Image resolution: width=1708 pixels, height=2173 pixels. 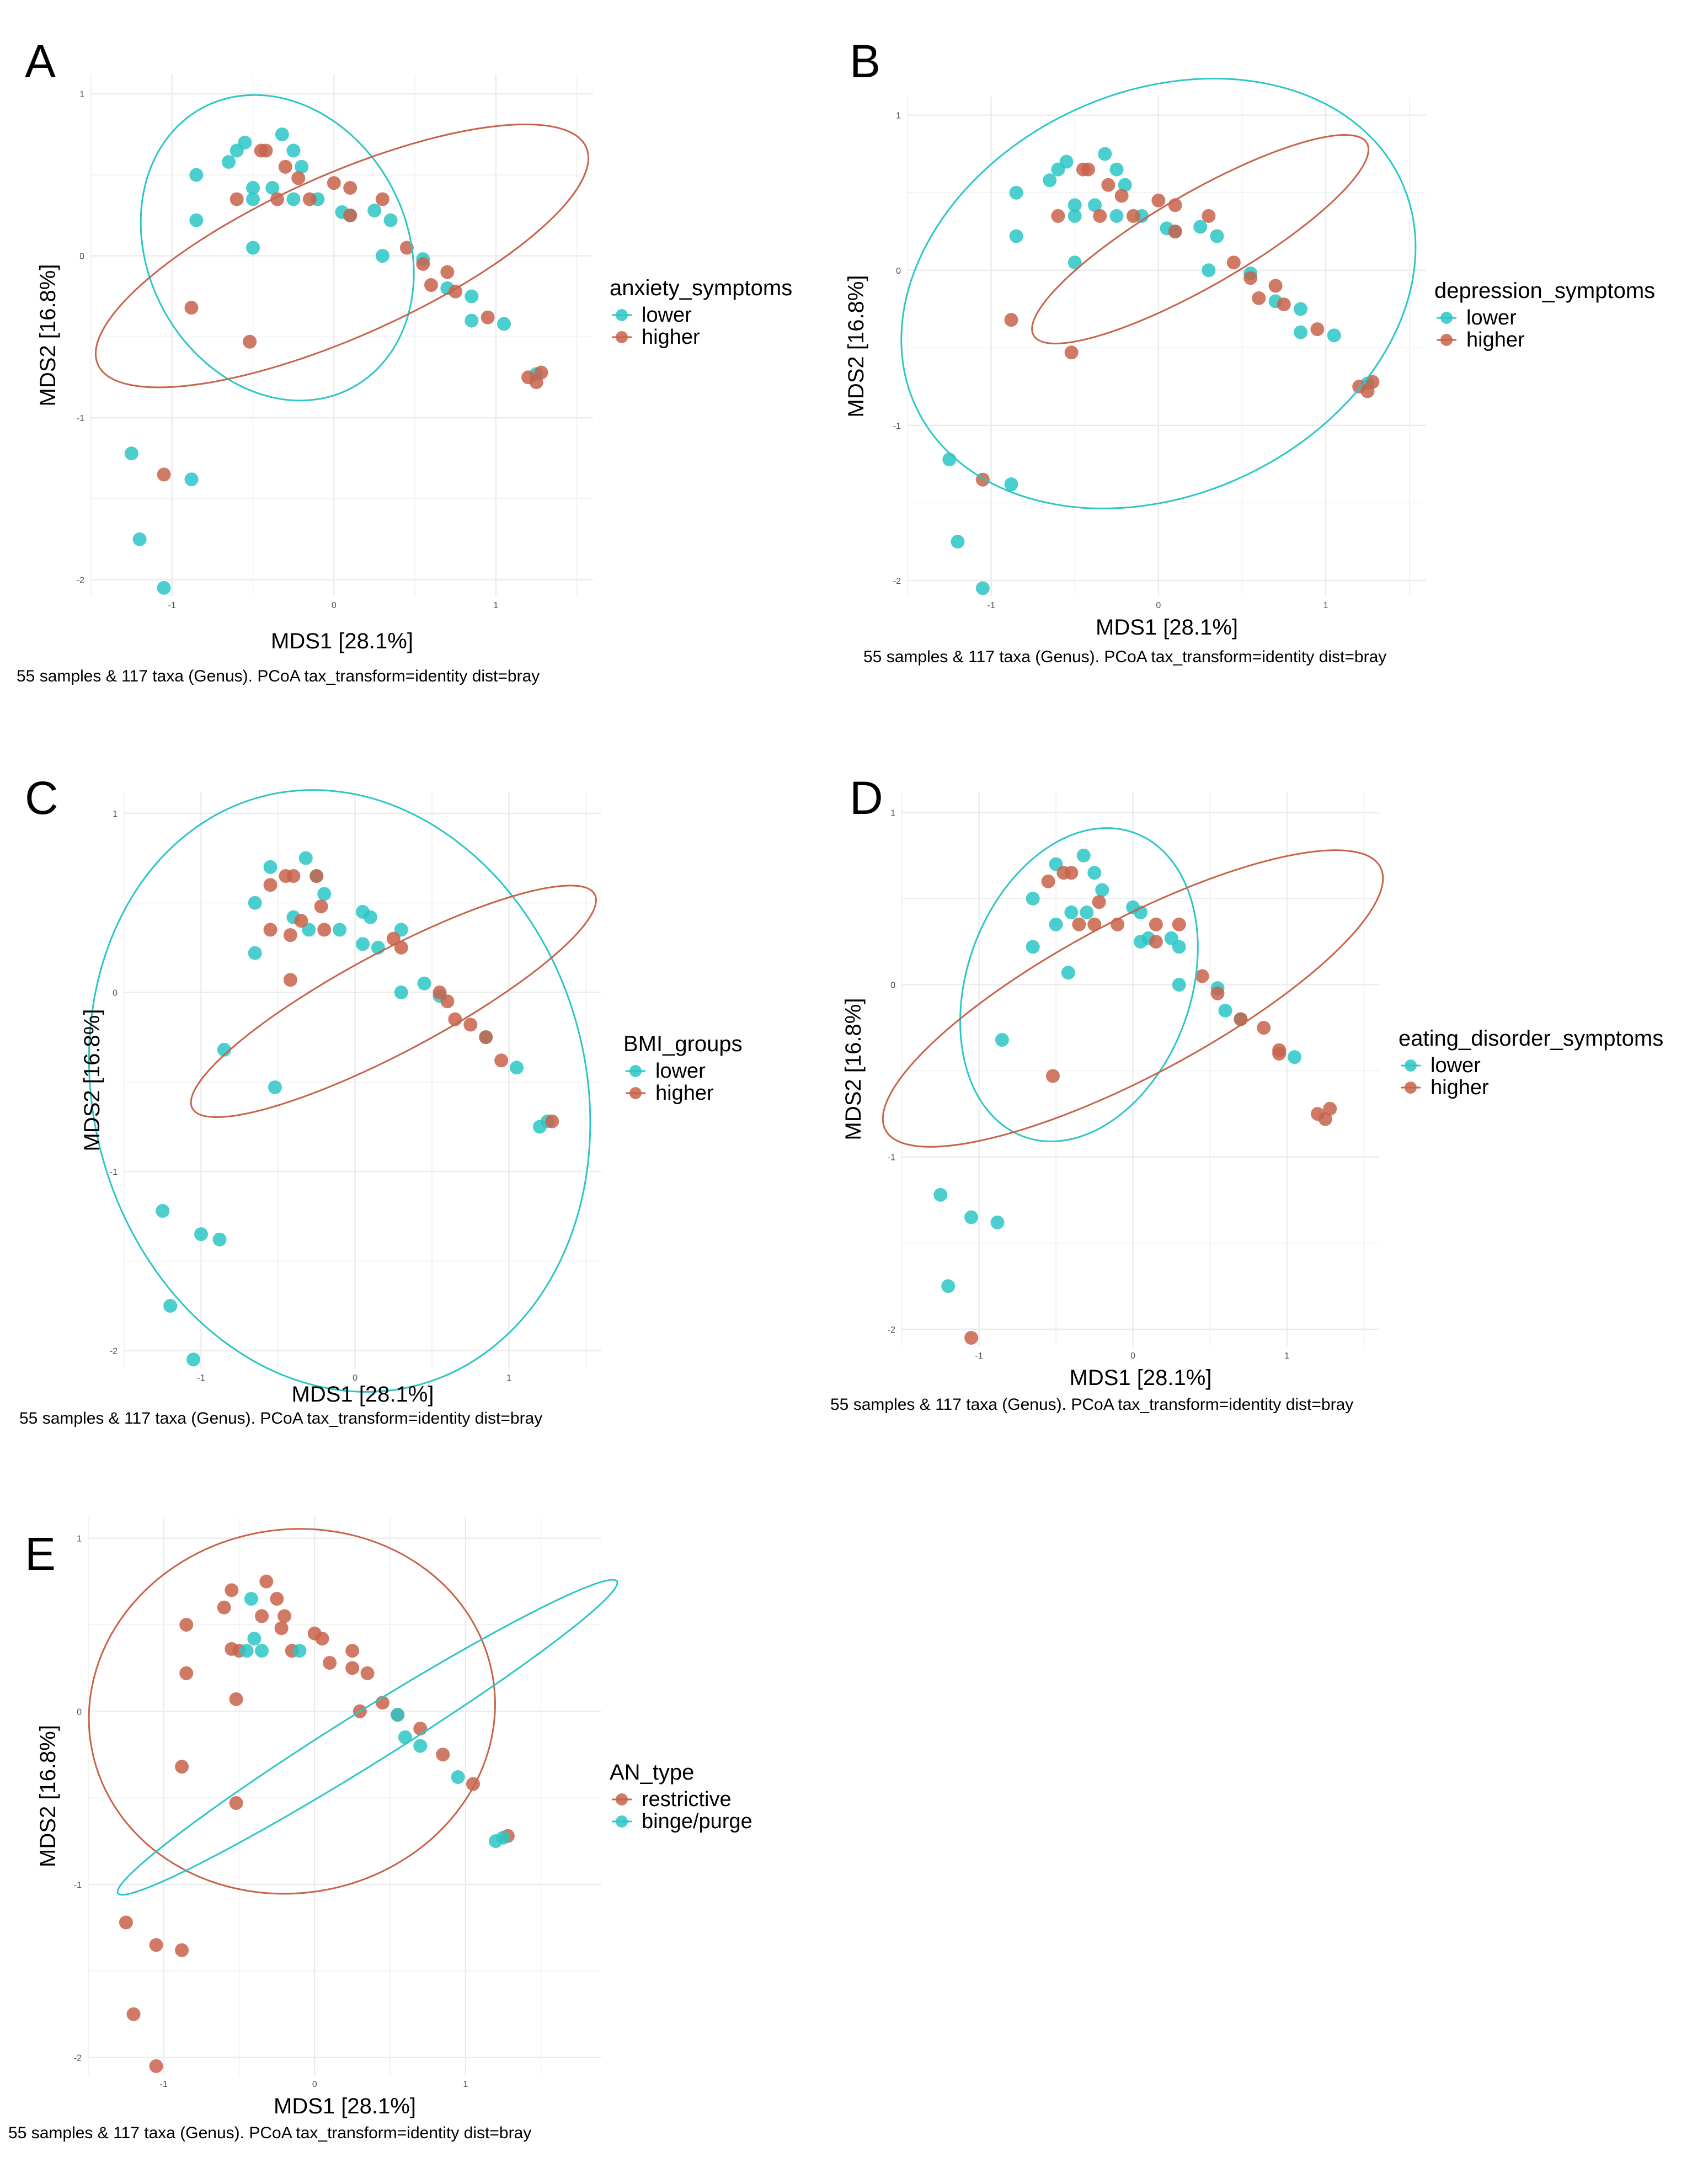 What do you see at coordinates (92, 1080) in the screenshot?
I see `y-axis-label: MDS2 [16.8%]` at bounding box center [92, 1080].